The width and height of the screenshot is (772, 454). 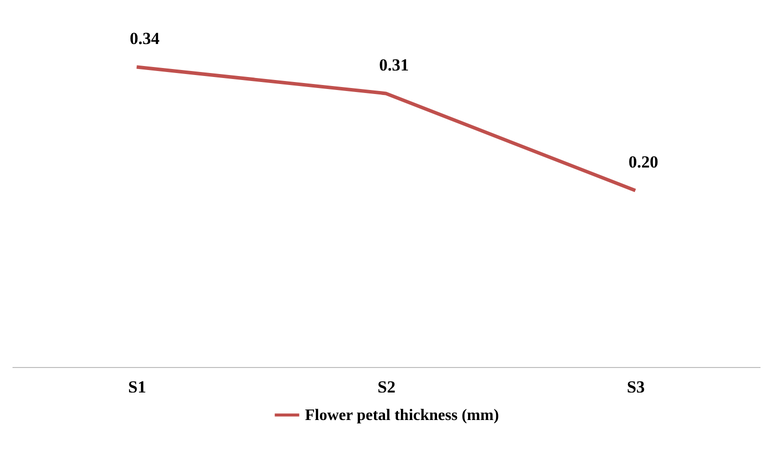 I want to click on legend-label: Flower petal thickness (mm), so click(x=402, y=415).